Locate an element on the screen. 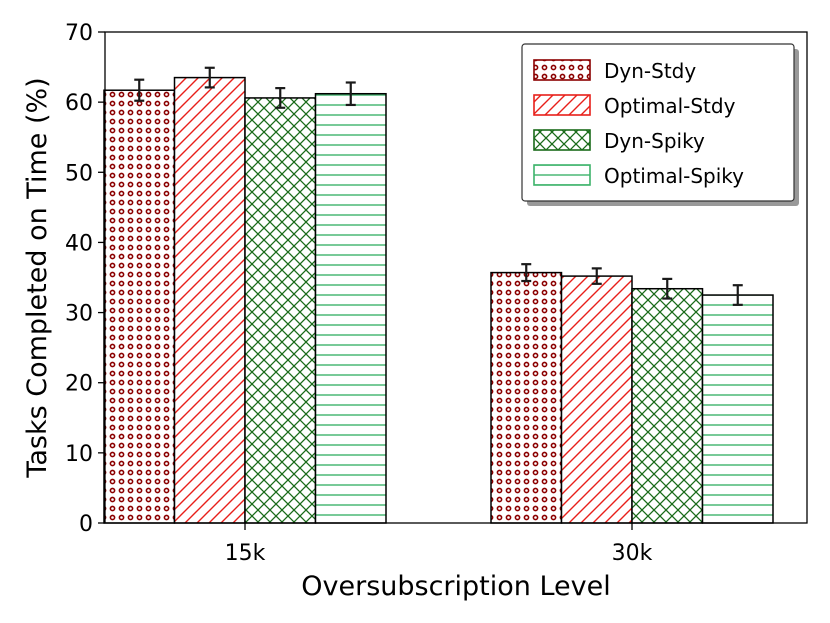 Image resolution: width=830 pixels, height=623 pixels. y-tick-label: 30 is located at coordinates (79, 314).